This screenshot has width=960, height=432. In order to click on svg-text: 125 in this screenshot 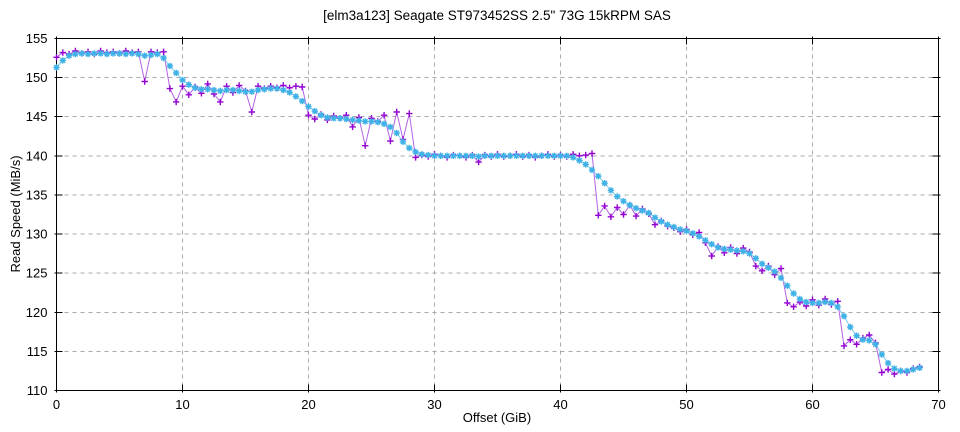, I will do `click(37, 273)`.